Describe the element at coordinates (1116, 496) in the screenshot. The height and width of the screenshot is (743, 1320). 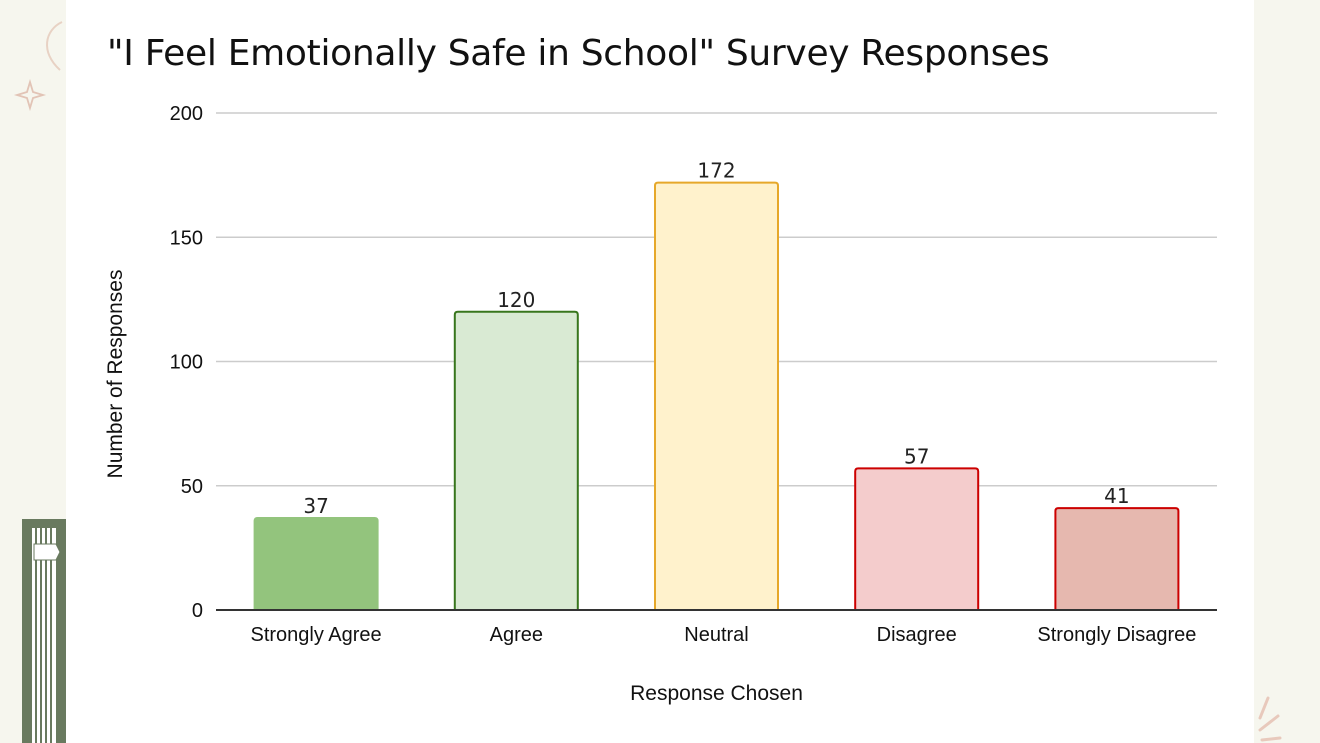
I see `data-label: 41` at that location.